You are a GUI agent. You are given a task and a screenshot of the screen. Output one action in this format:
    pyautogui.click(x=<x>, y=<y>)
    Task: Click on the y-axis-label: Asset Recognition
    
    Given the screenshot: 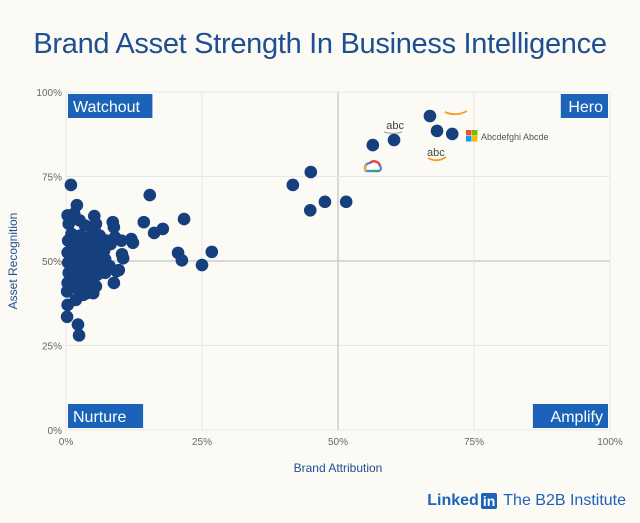 What is the action you would take?
    pyautogui.click(x=13, y=261)
    